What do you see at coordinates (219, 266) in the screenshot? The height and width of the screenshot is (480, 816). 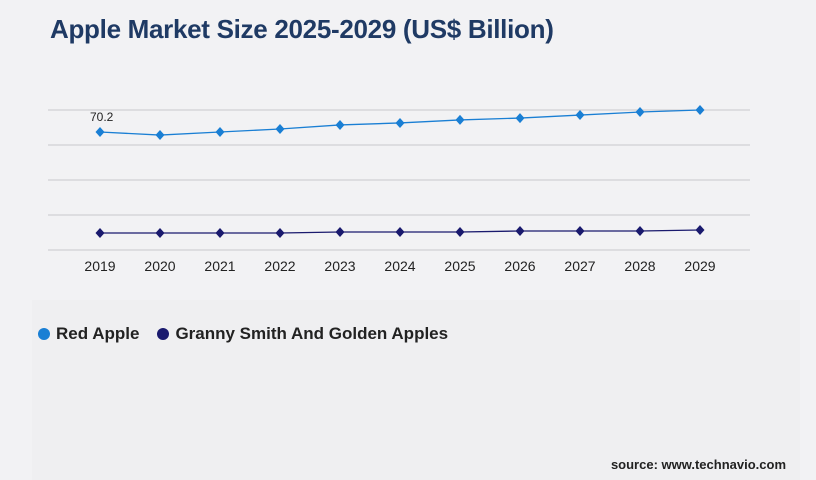 I see `x-tick-label: 2021` at bounding box center [219, 266].